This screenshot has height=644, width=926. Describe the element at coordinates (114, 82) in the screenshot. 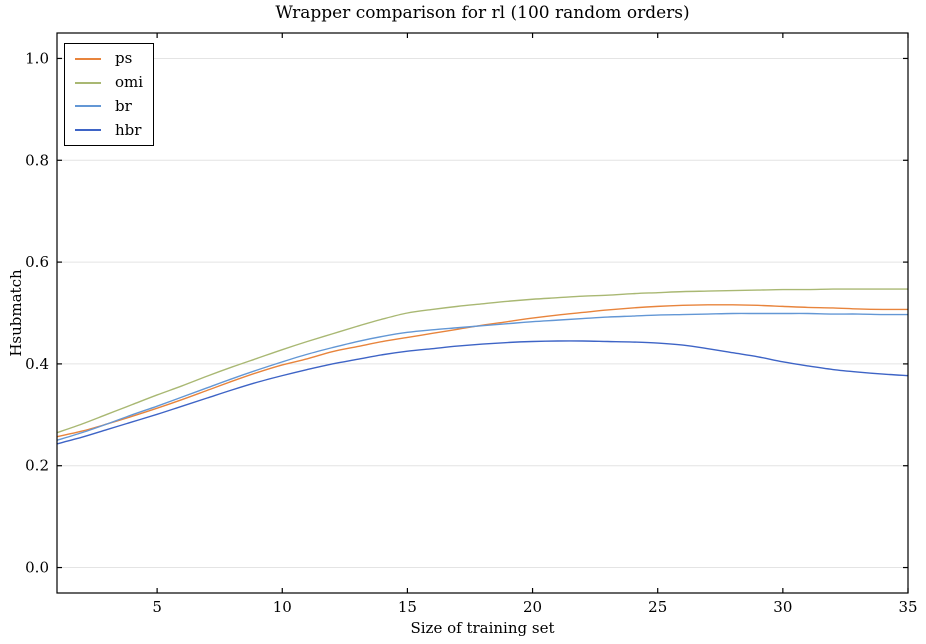

I see `legend-item-omi: omi` at that location.